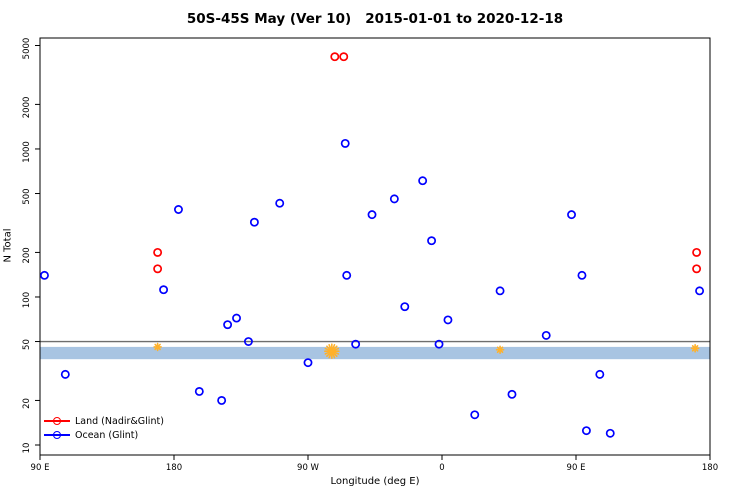  Describe the element at coordinates (119, 421) in the screenshot. I see `legend-label-land: Land (Nadir&Glint)` at that location.